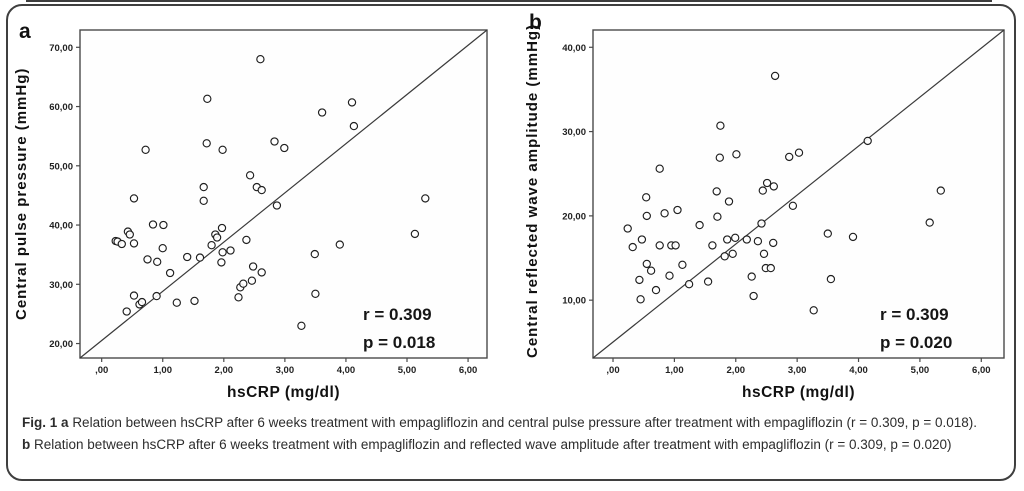 The image size is (1024, 491). I want to click on y-tick-label: 50,00, so click(61, 166).